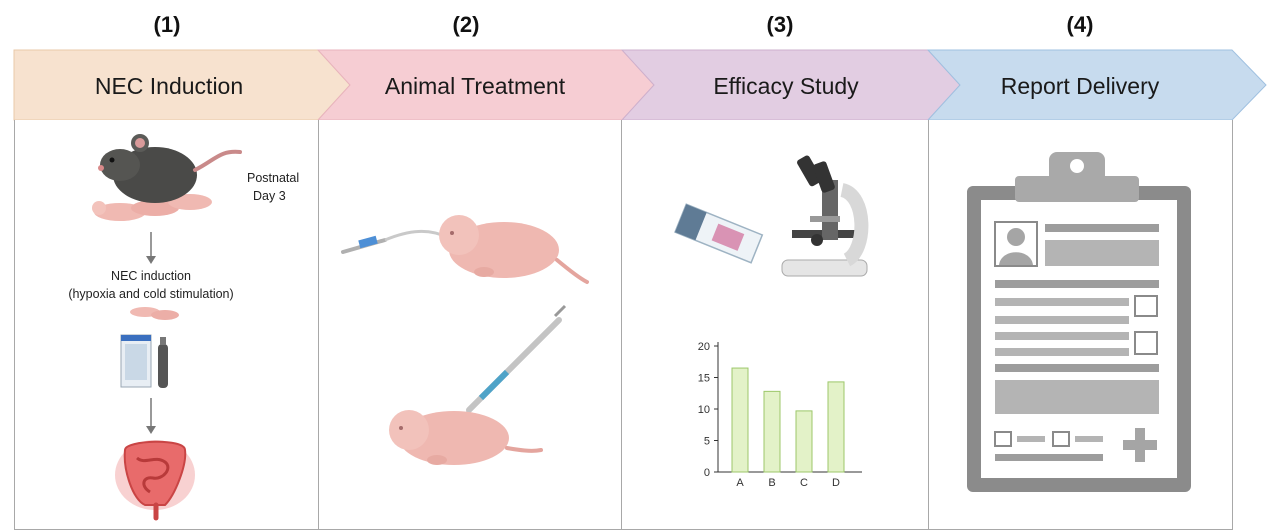 The height and width of the screenshot is (532, 1269). What do you see at coordinates (704, 379) in the screenshot?
I see `chart-y-tick-label: 15` at bounding box center [704, 379].